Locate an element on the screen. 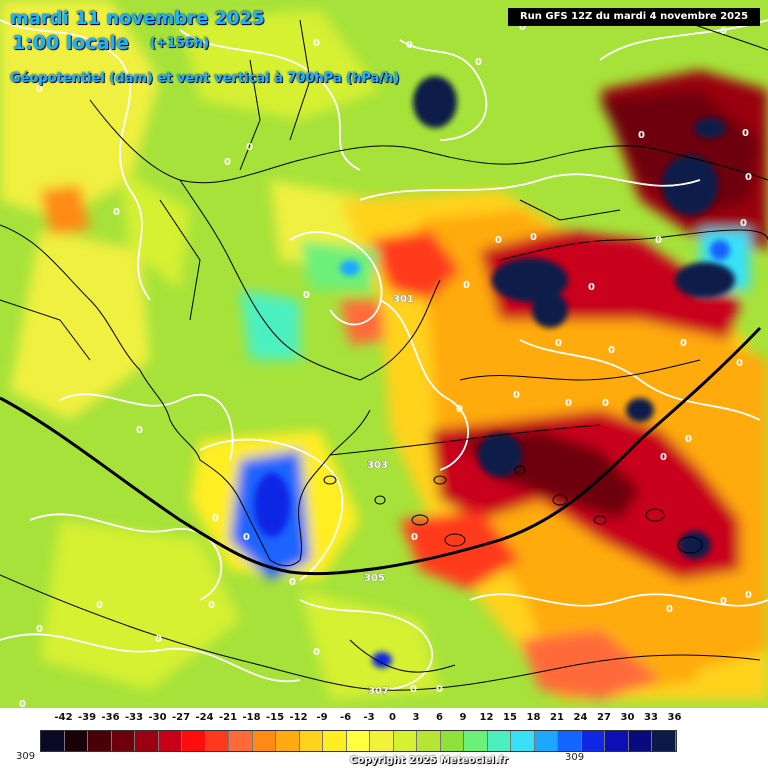 Image resolution: width=768 pixels, height=768 pixels. legend-tick-label: 15 is located at coordinates (510, 717).